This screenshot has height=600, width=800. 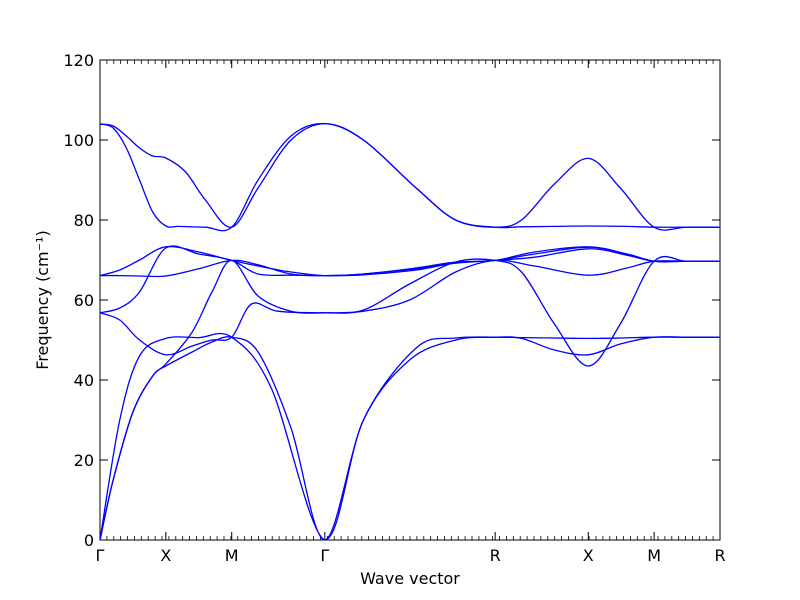 I want to click on y-tick-label: 0, so click(x=89, y=540).